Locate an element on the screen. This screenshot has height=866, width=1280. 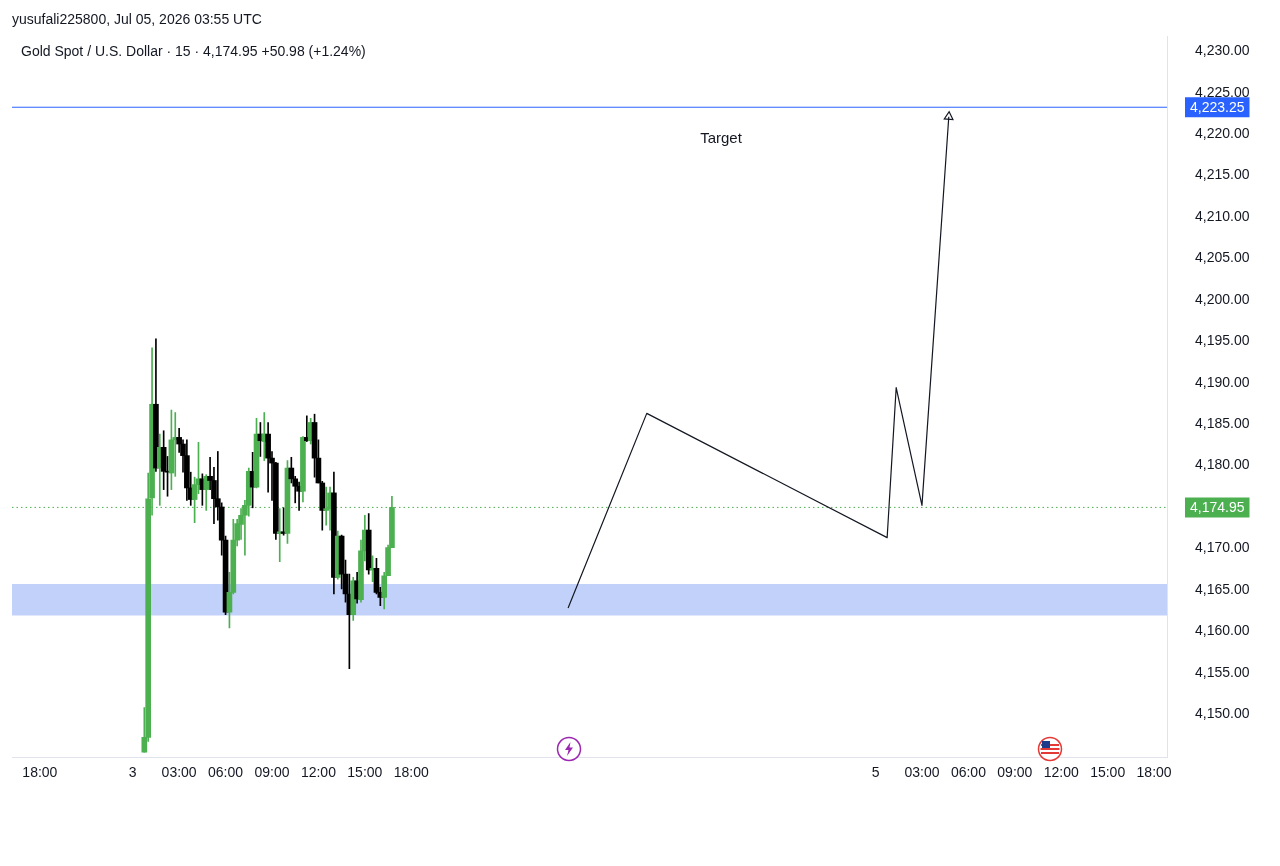
y-tick-label: 4,155.00 is located at coordinates (1222, 671).